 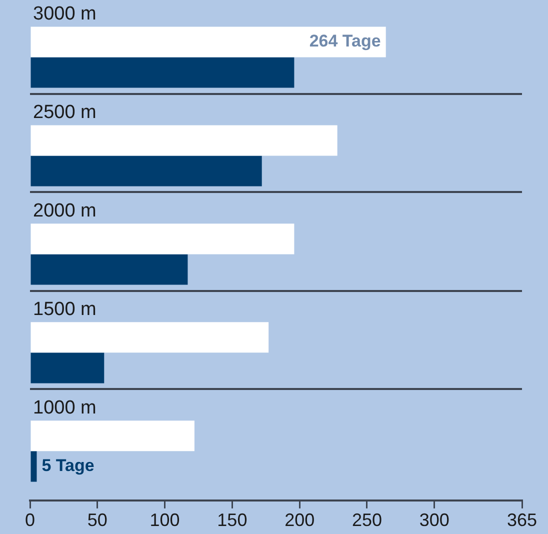 What do you see at coordinates (232, 520) in the screenshot?
I see `x-tick-label: 150` at bounding box center [232, 520].